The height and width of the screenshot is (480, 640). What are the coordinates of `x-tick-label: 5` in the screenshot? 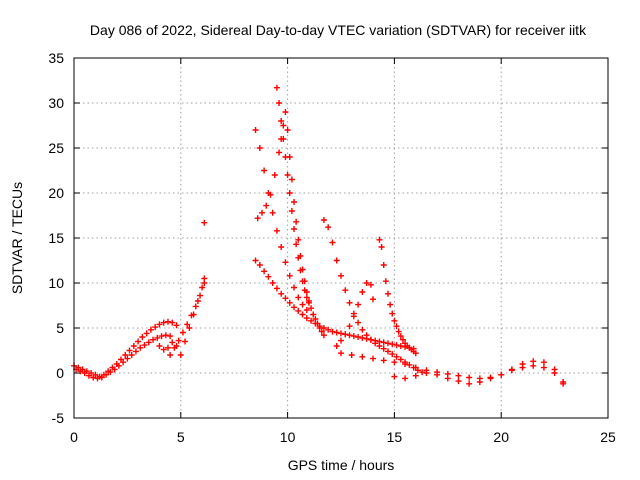 It's located at (181, 437).